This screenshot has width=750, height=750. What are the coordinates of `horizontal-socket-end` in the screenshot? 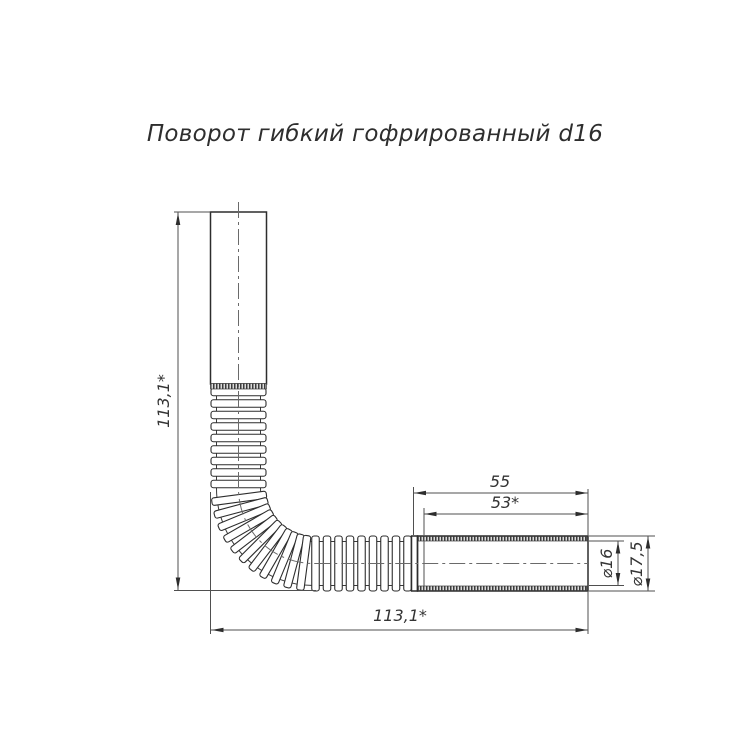 It's located at (499, 563).